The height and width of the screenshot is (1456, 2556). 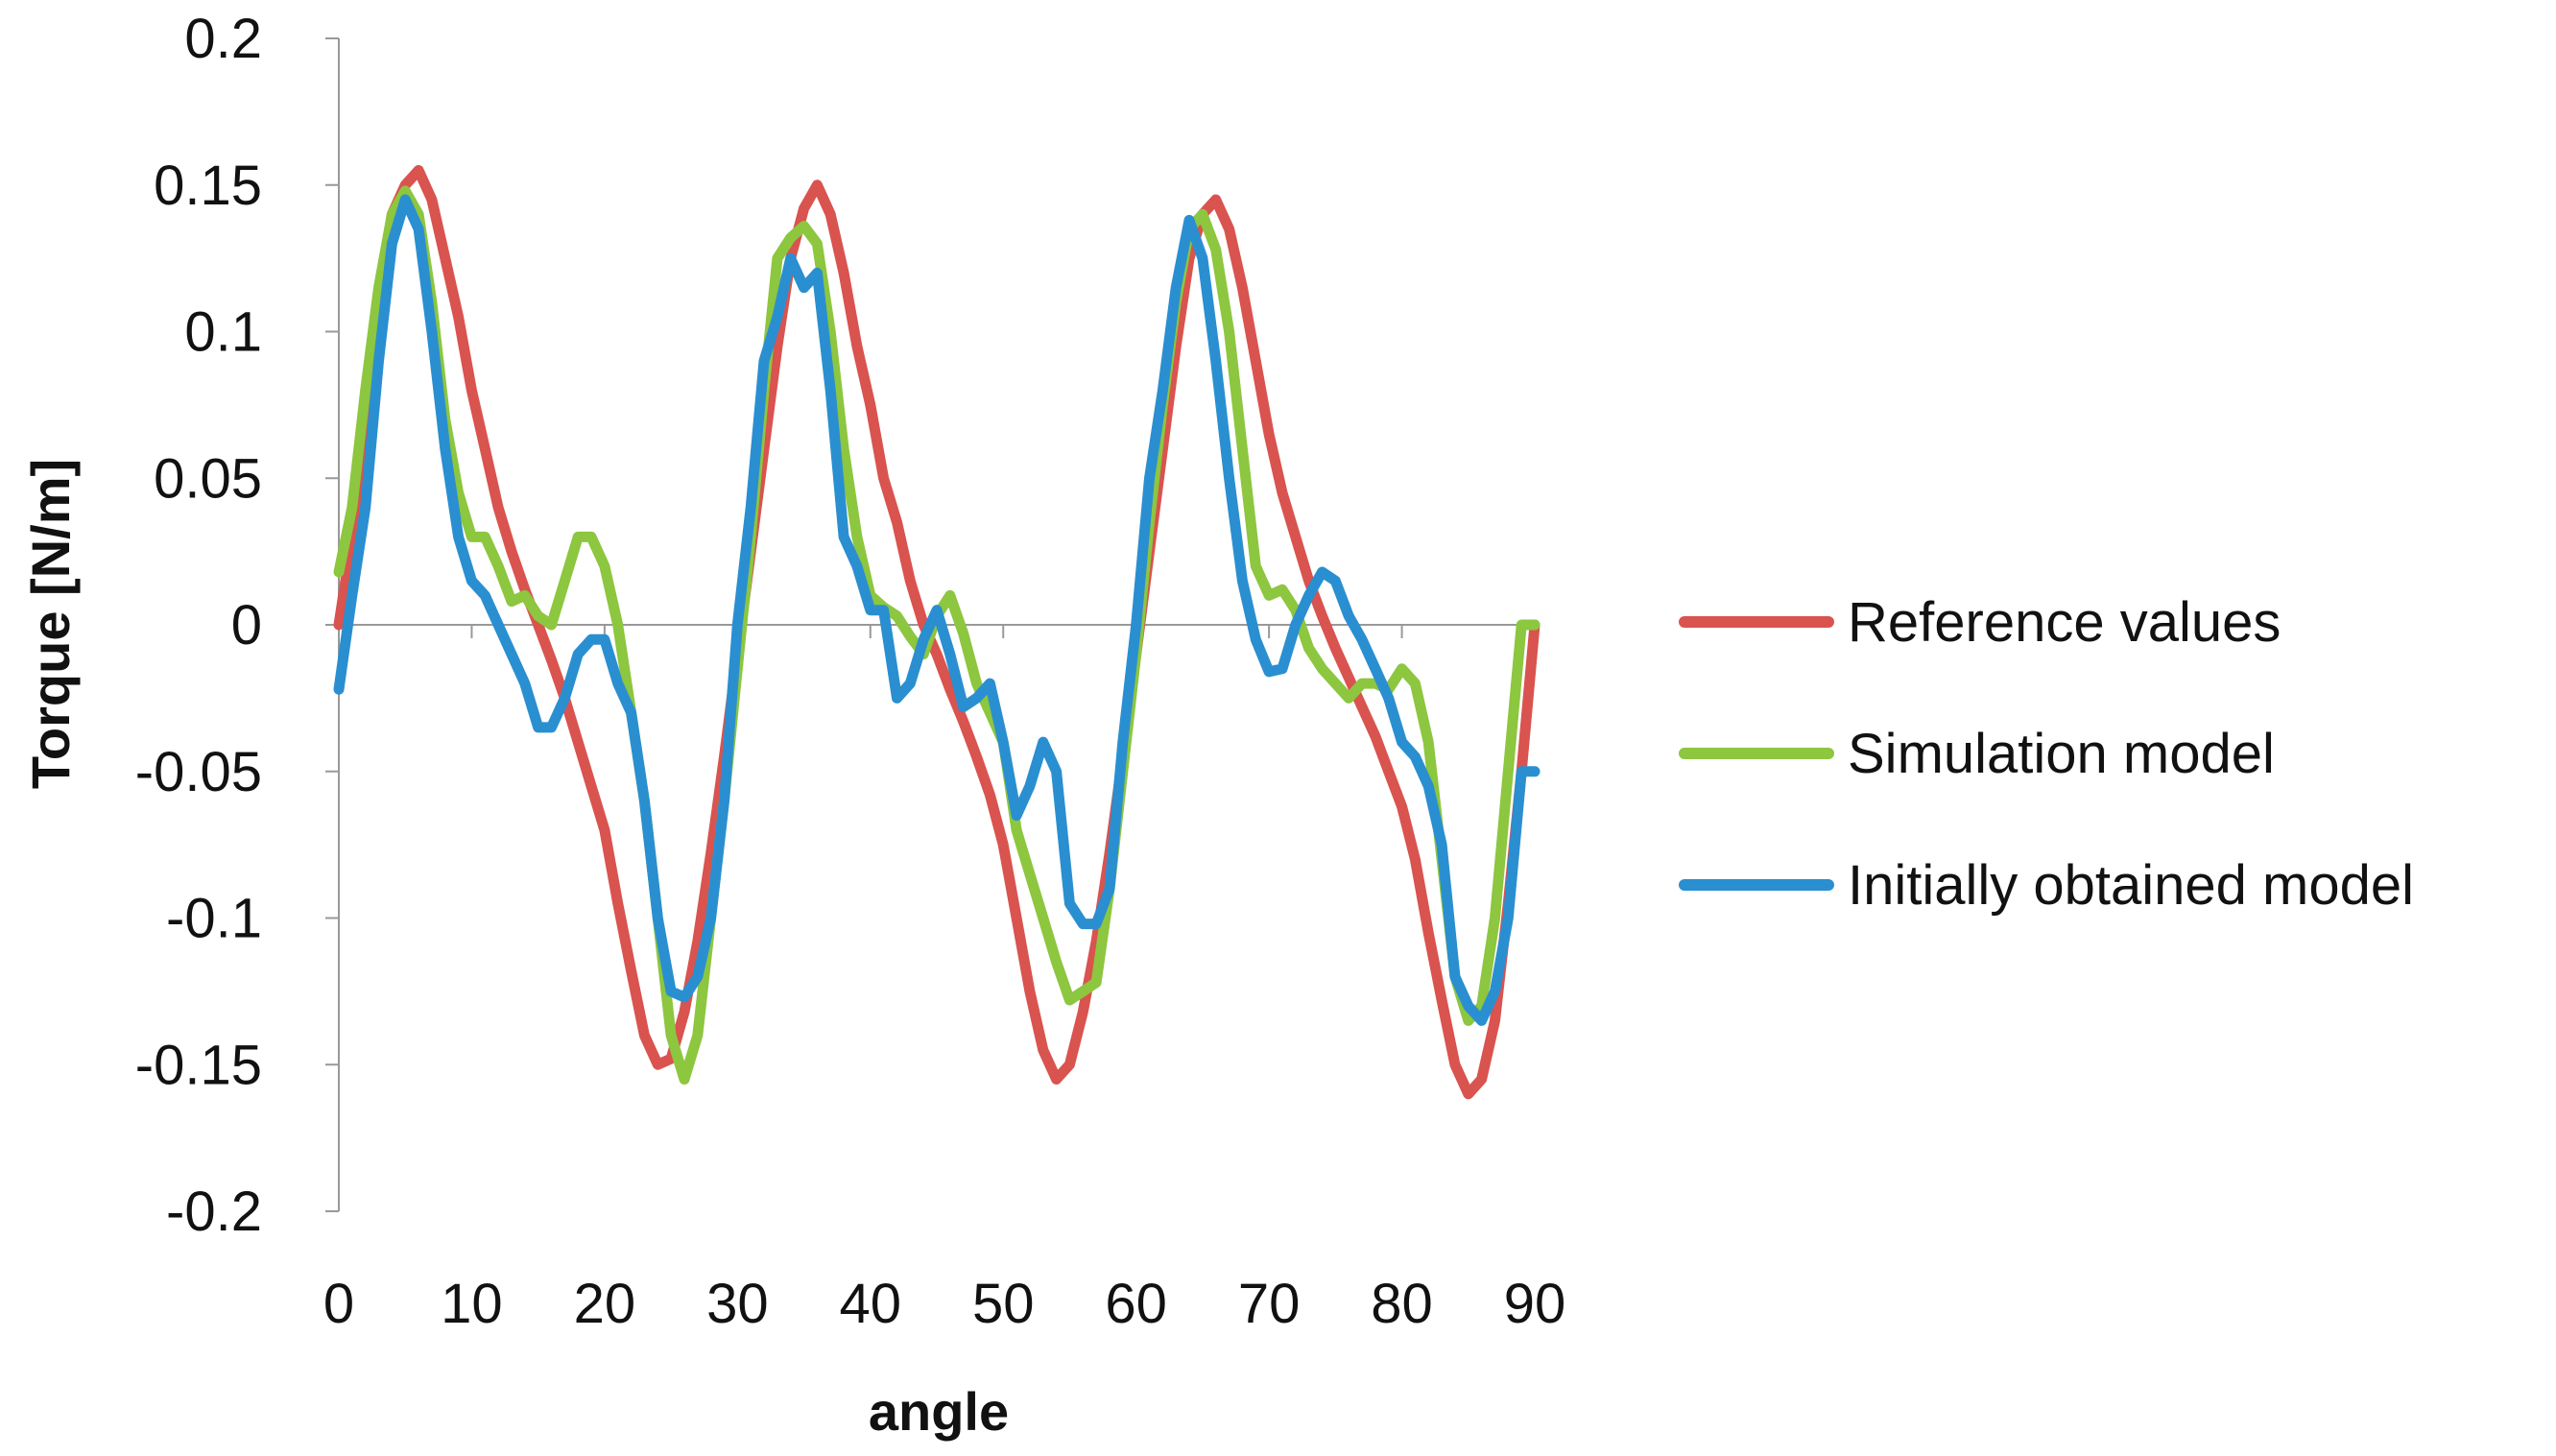 I want to click on x-tick-label: 20, so click(x=605, y=1304).